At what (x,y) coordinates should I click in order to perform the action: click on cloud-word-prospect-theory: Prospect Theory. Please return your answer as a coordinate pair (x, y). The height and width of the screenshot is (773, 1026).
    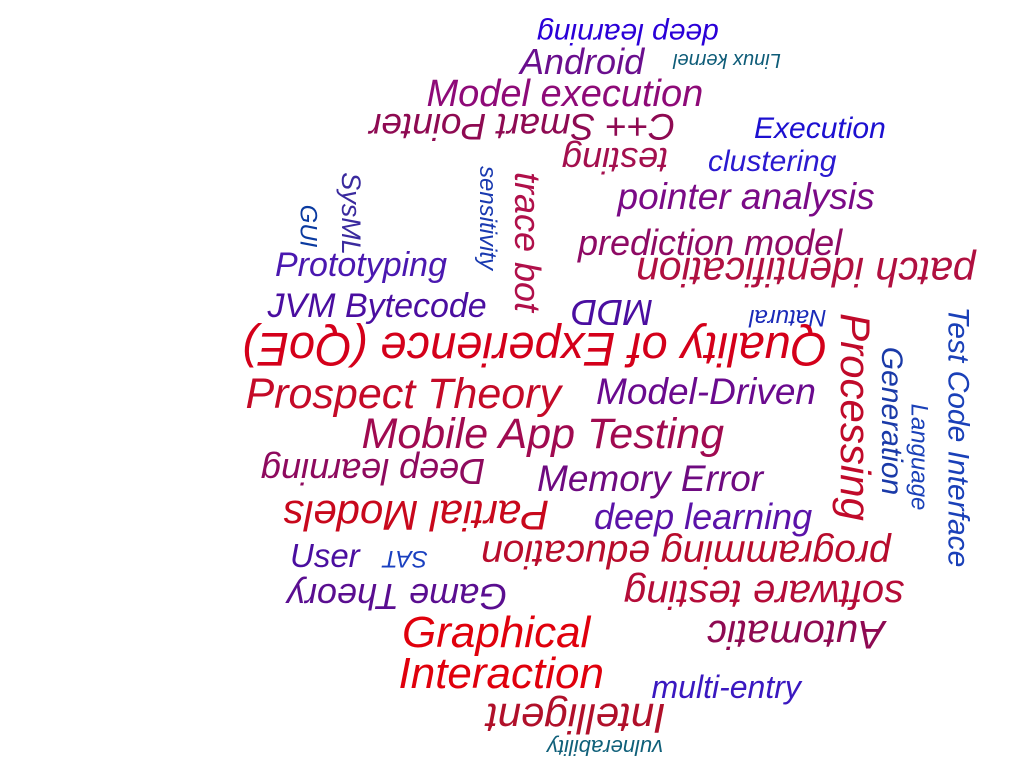
    Looking at the image, I should click on (403, 393).